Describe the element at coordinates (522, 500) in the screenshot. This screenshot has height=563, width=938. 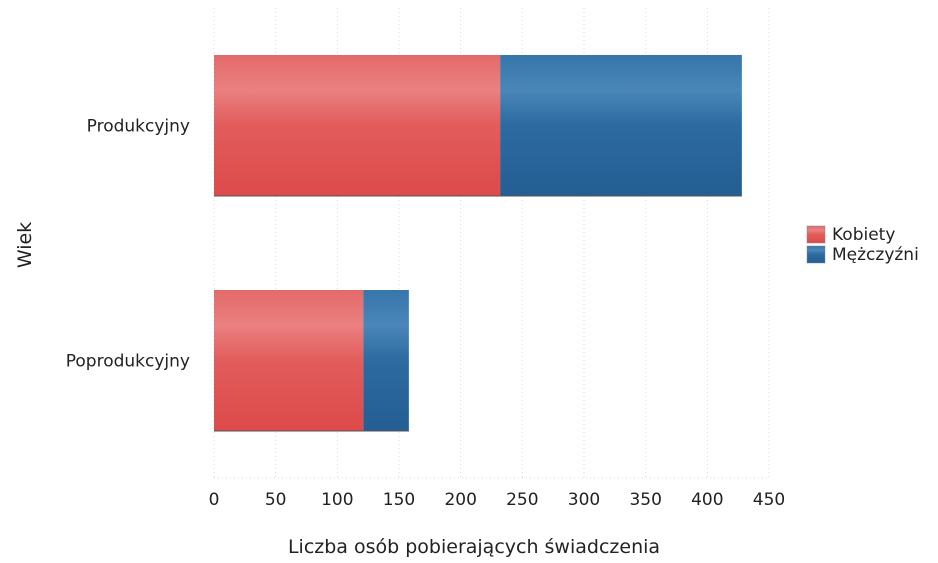
I see `x-tick-label: 250` at that location.